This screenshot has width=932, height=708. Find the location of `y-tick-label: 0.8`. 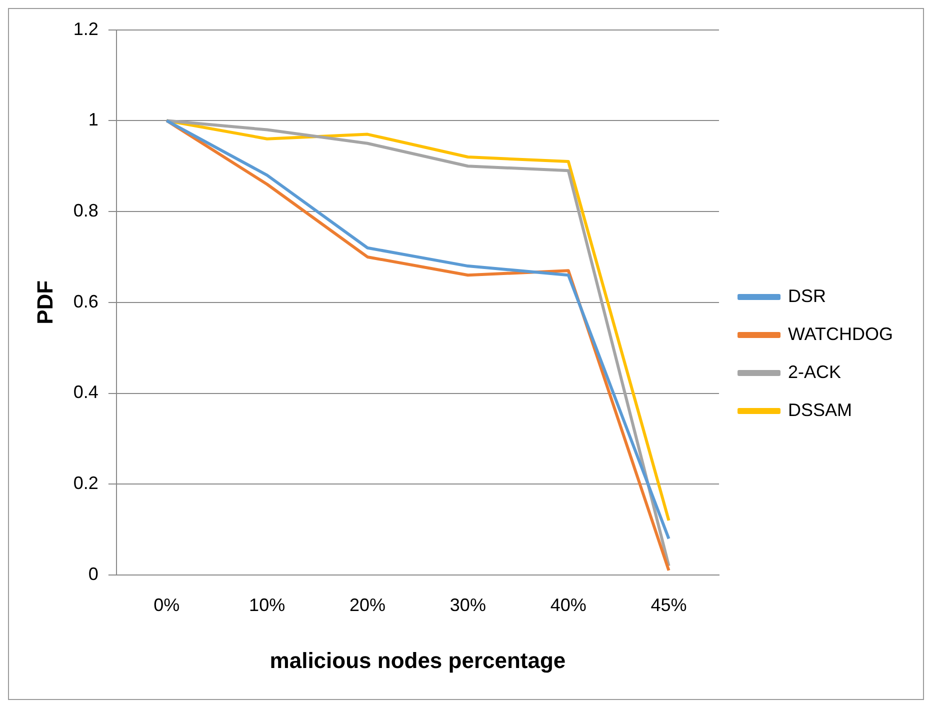

y-tick-label: 0.8 is located at coordinates (85, 210).